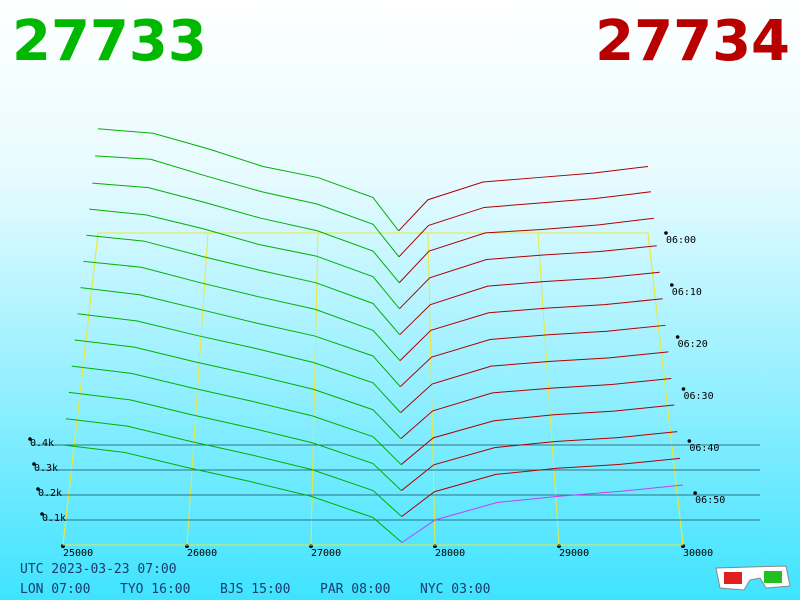 This screenshot has height=600, width=800. What do you see at coordinates (55, 589) in the screenshot?
I see `world-clock: LON 07:00` at bounding box center [55, 589].